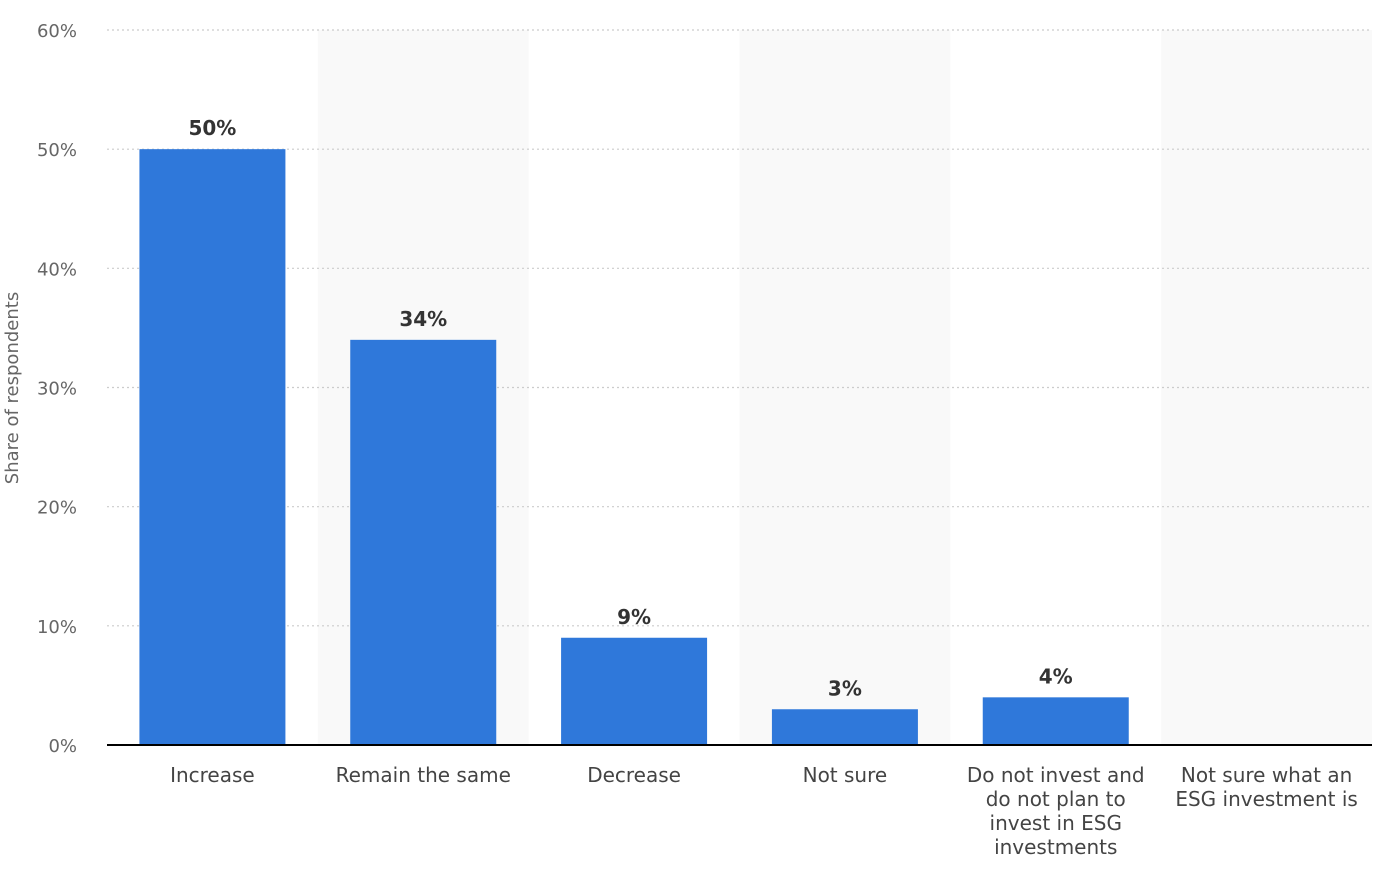 This screenshot has height=877, width=1397. What do you see at coordinates (423, 319) in the screenshot?
I see `data-label: 34%` at bounding box center [423, 319].